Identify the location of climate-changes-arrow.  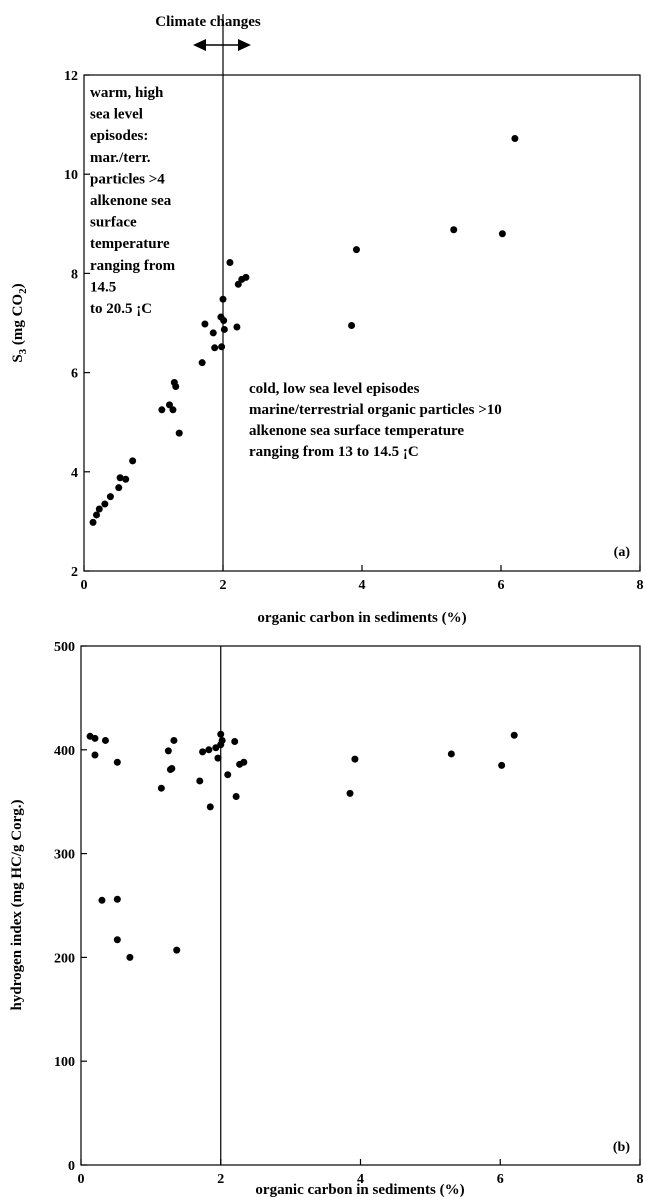
(222, 45).